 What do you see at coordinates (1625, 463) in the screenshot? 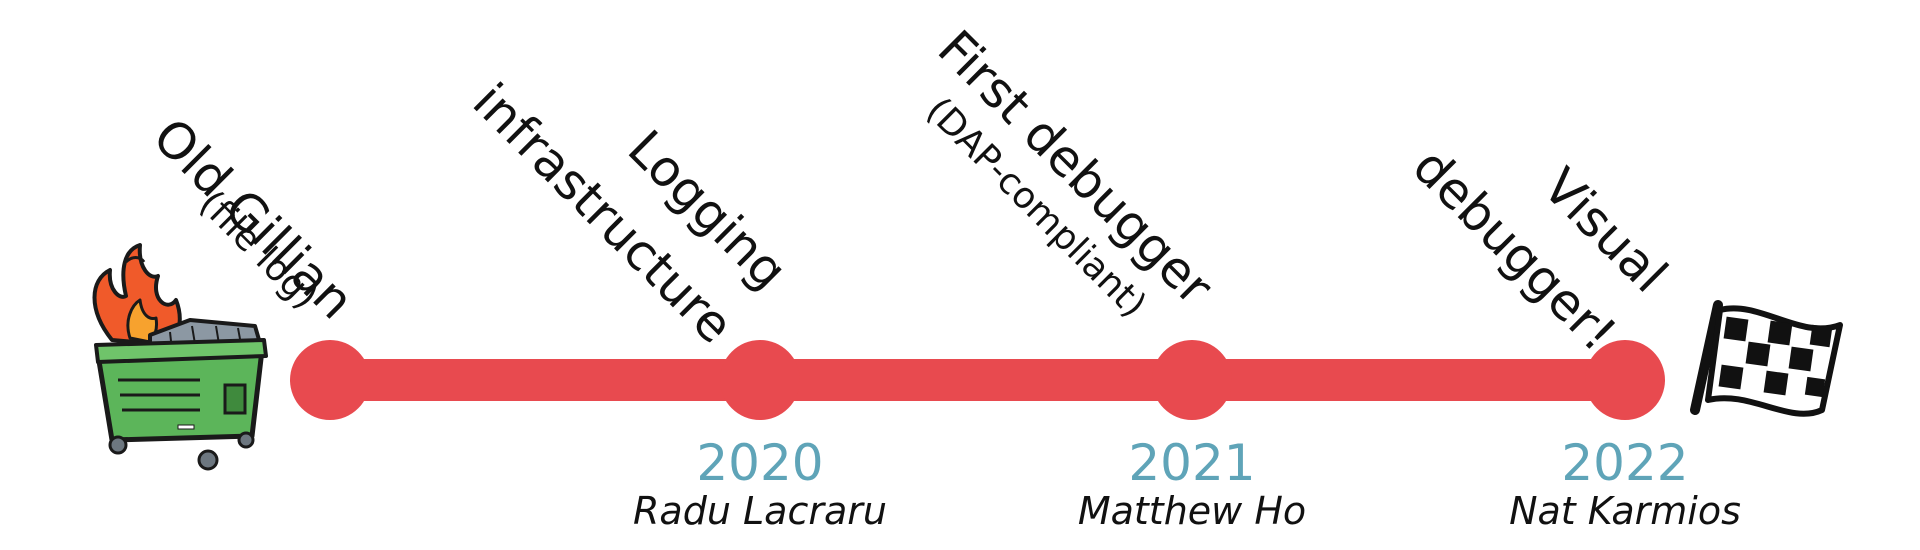
I see `milestone-year: 2022` at bounding box center [1625, 463].